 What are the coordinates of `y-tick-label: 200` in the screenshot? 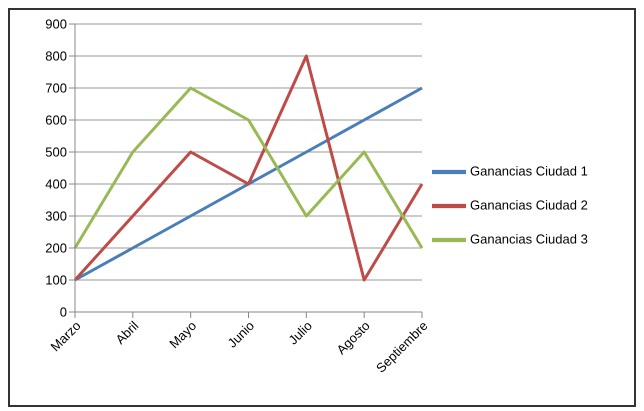 It's located at (56, 248).